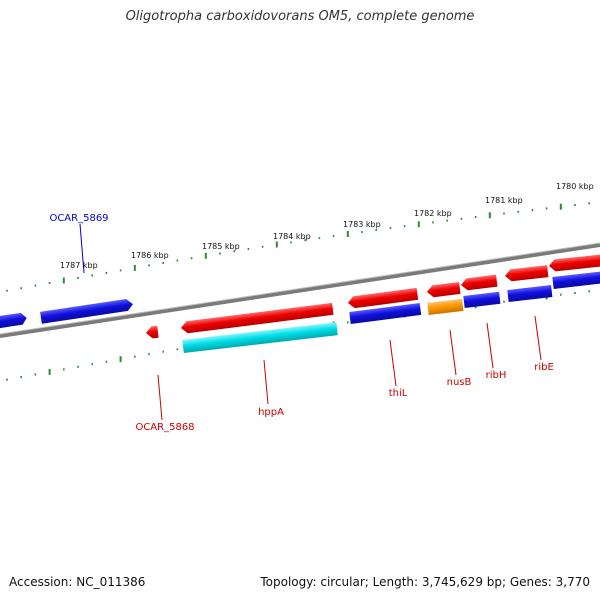  What do you see at coordinates (385, 313) in the screenshot?
I see `gene-thil-partner` at bounding box center [385, 313].